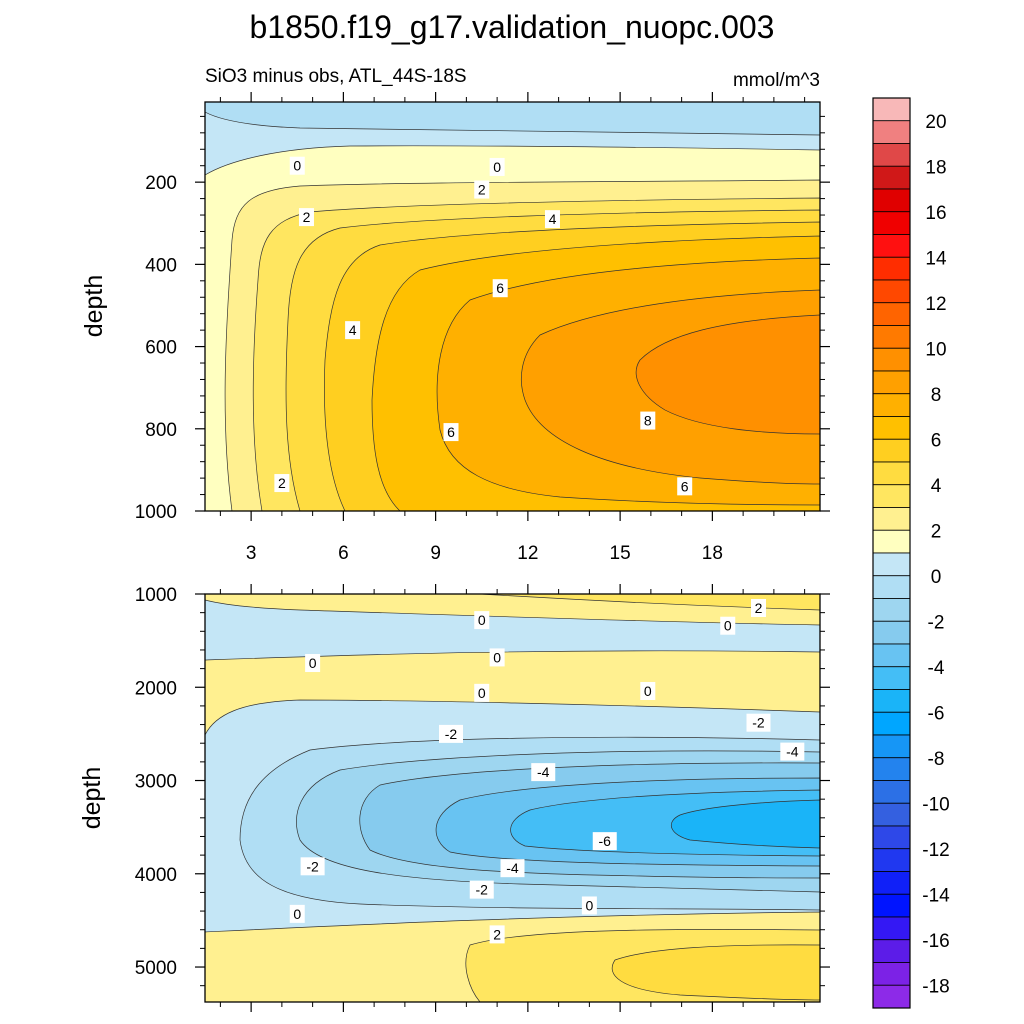  What do you see at coordinates (936, 759) in the screenshot?
I see `colorbar-label: -8` at bounding box center [936, 759].